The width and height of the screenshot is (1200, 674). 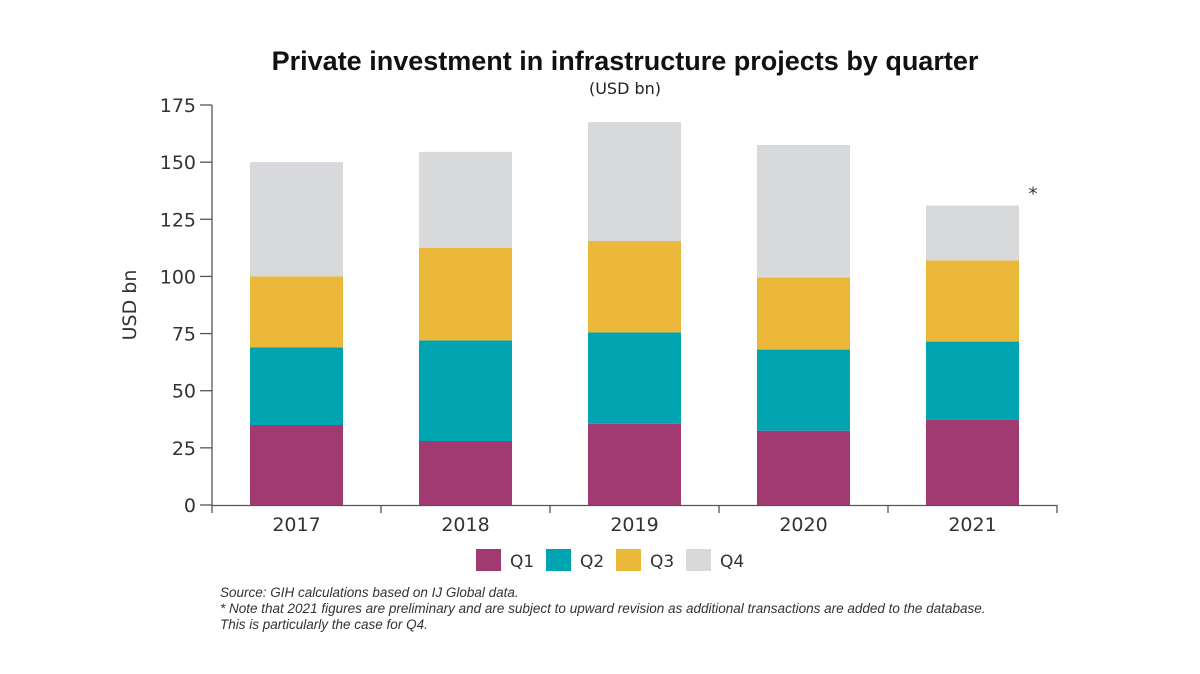 What do you see at coordinates (465, 294) in the screenshot?
I see `bar-2018-q3` at bounding box center [465, 294].